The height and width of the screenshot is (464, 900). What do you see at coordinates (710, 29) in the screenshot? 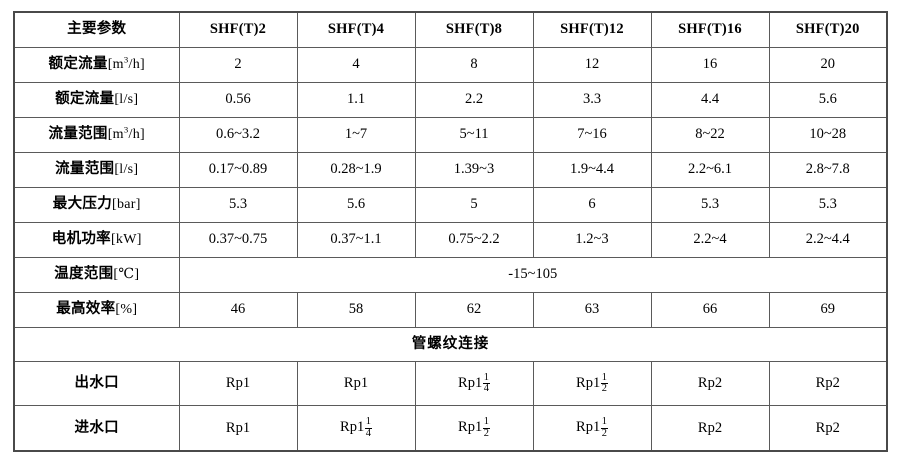
I see `column-header-model-5: SHF(T)16` at bounding box center [710, 29].